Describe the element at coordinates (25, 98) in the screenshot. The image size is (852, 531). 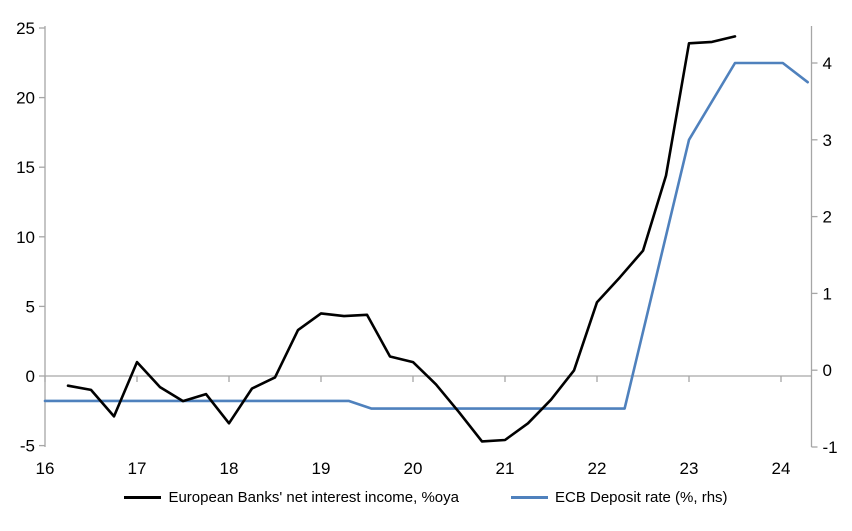
I see `left-axis-tick-label: 20` at that location.